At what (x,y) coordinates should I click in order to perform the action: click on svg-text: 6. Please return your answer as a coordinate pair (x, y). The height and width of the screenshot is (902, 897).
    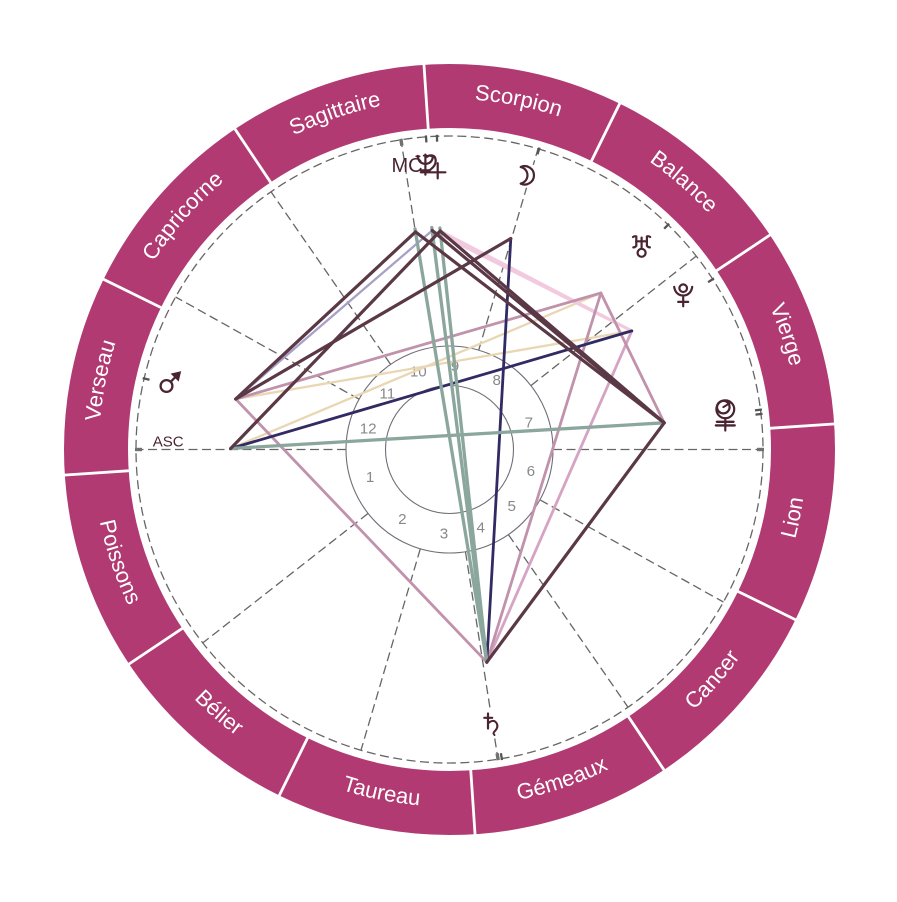
    Looking at the image, I should click on (531, 471).